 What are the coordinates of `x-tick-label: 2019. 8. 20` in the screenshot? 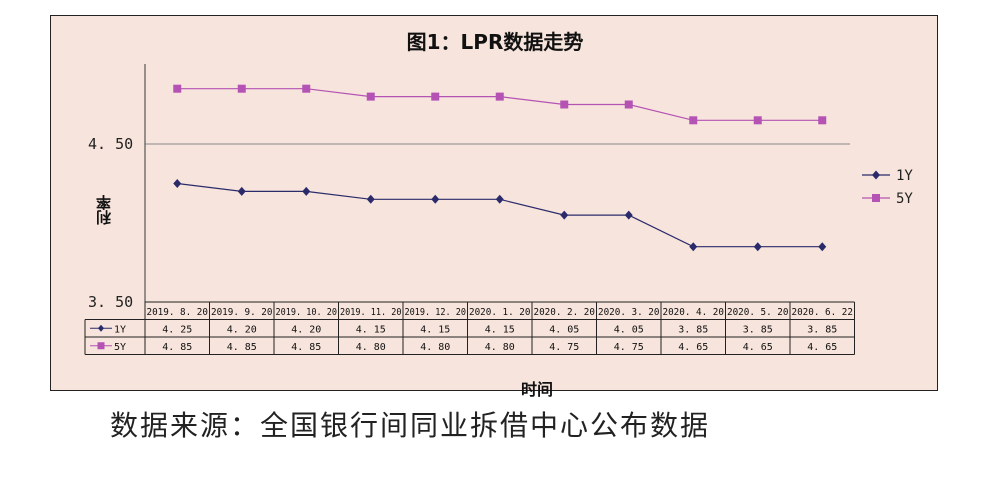 It's located at (178, 312).